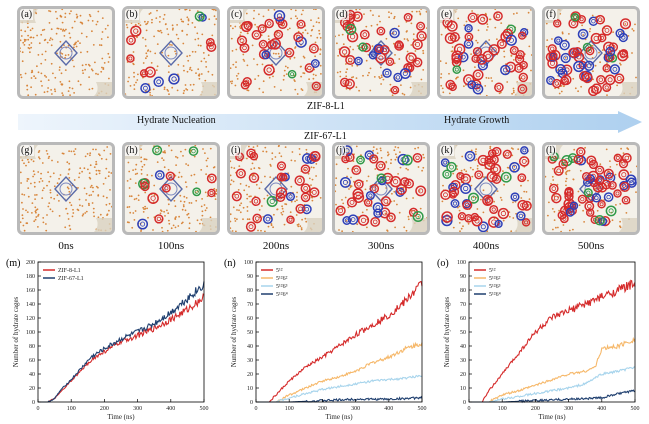 The height and width of the screenshot is (424, 649). Describe the element at coordinates (66, 189) in the screenshot. I see `zif-cage-ring` at that location.